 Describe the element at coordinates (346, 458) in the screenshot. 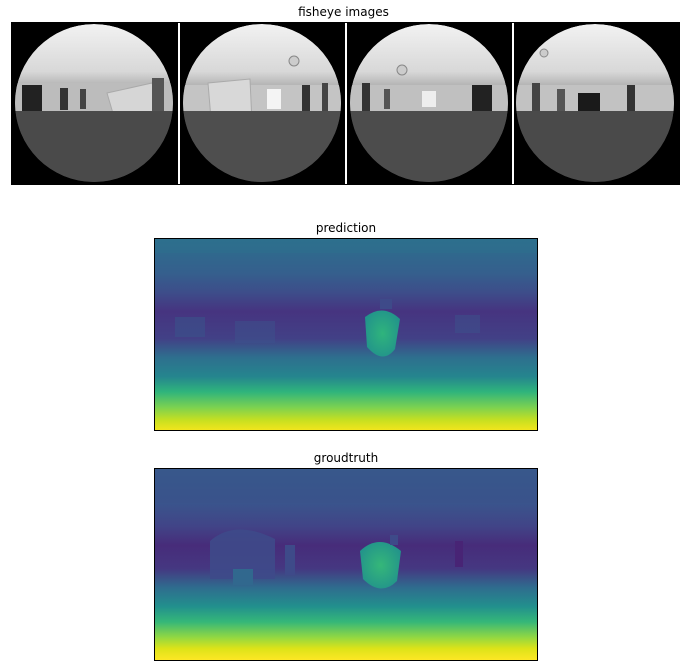

I see `groundtruth-title: groudtruth` at that location.